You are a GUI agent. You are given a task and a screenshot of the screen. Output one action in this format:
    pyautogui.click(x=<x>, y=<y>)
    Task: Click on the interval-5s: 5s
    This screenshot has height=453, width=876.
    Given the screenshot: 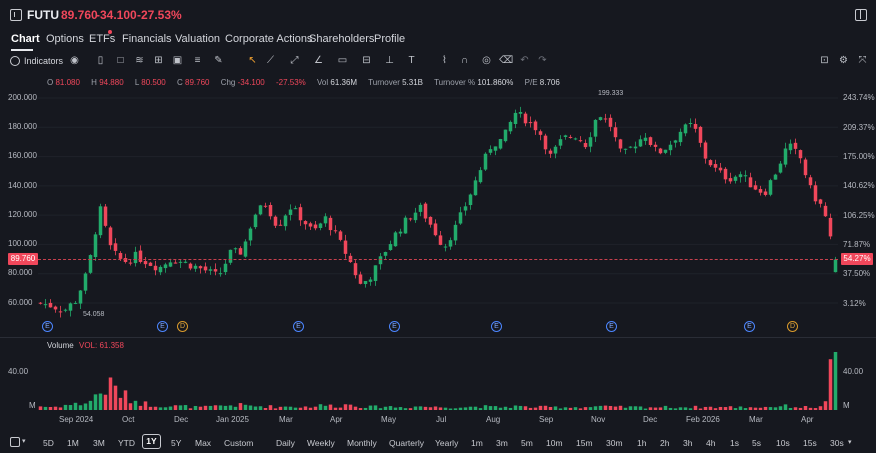 What is the action you would take?
    pyautogui.click(x=756, y=443)
    